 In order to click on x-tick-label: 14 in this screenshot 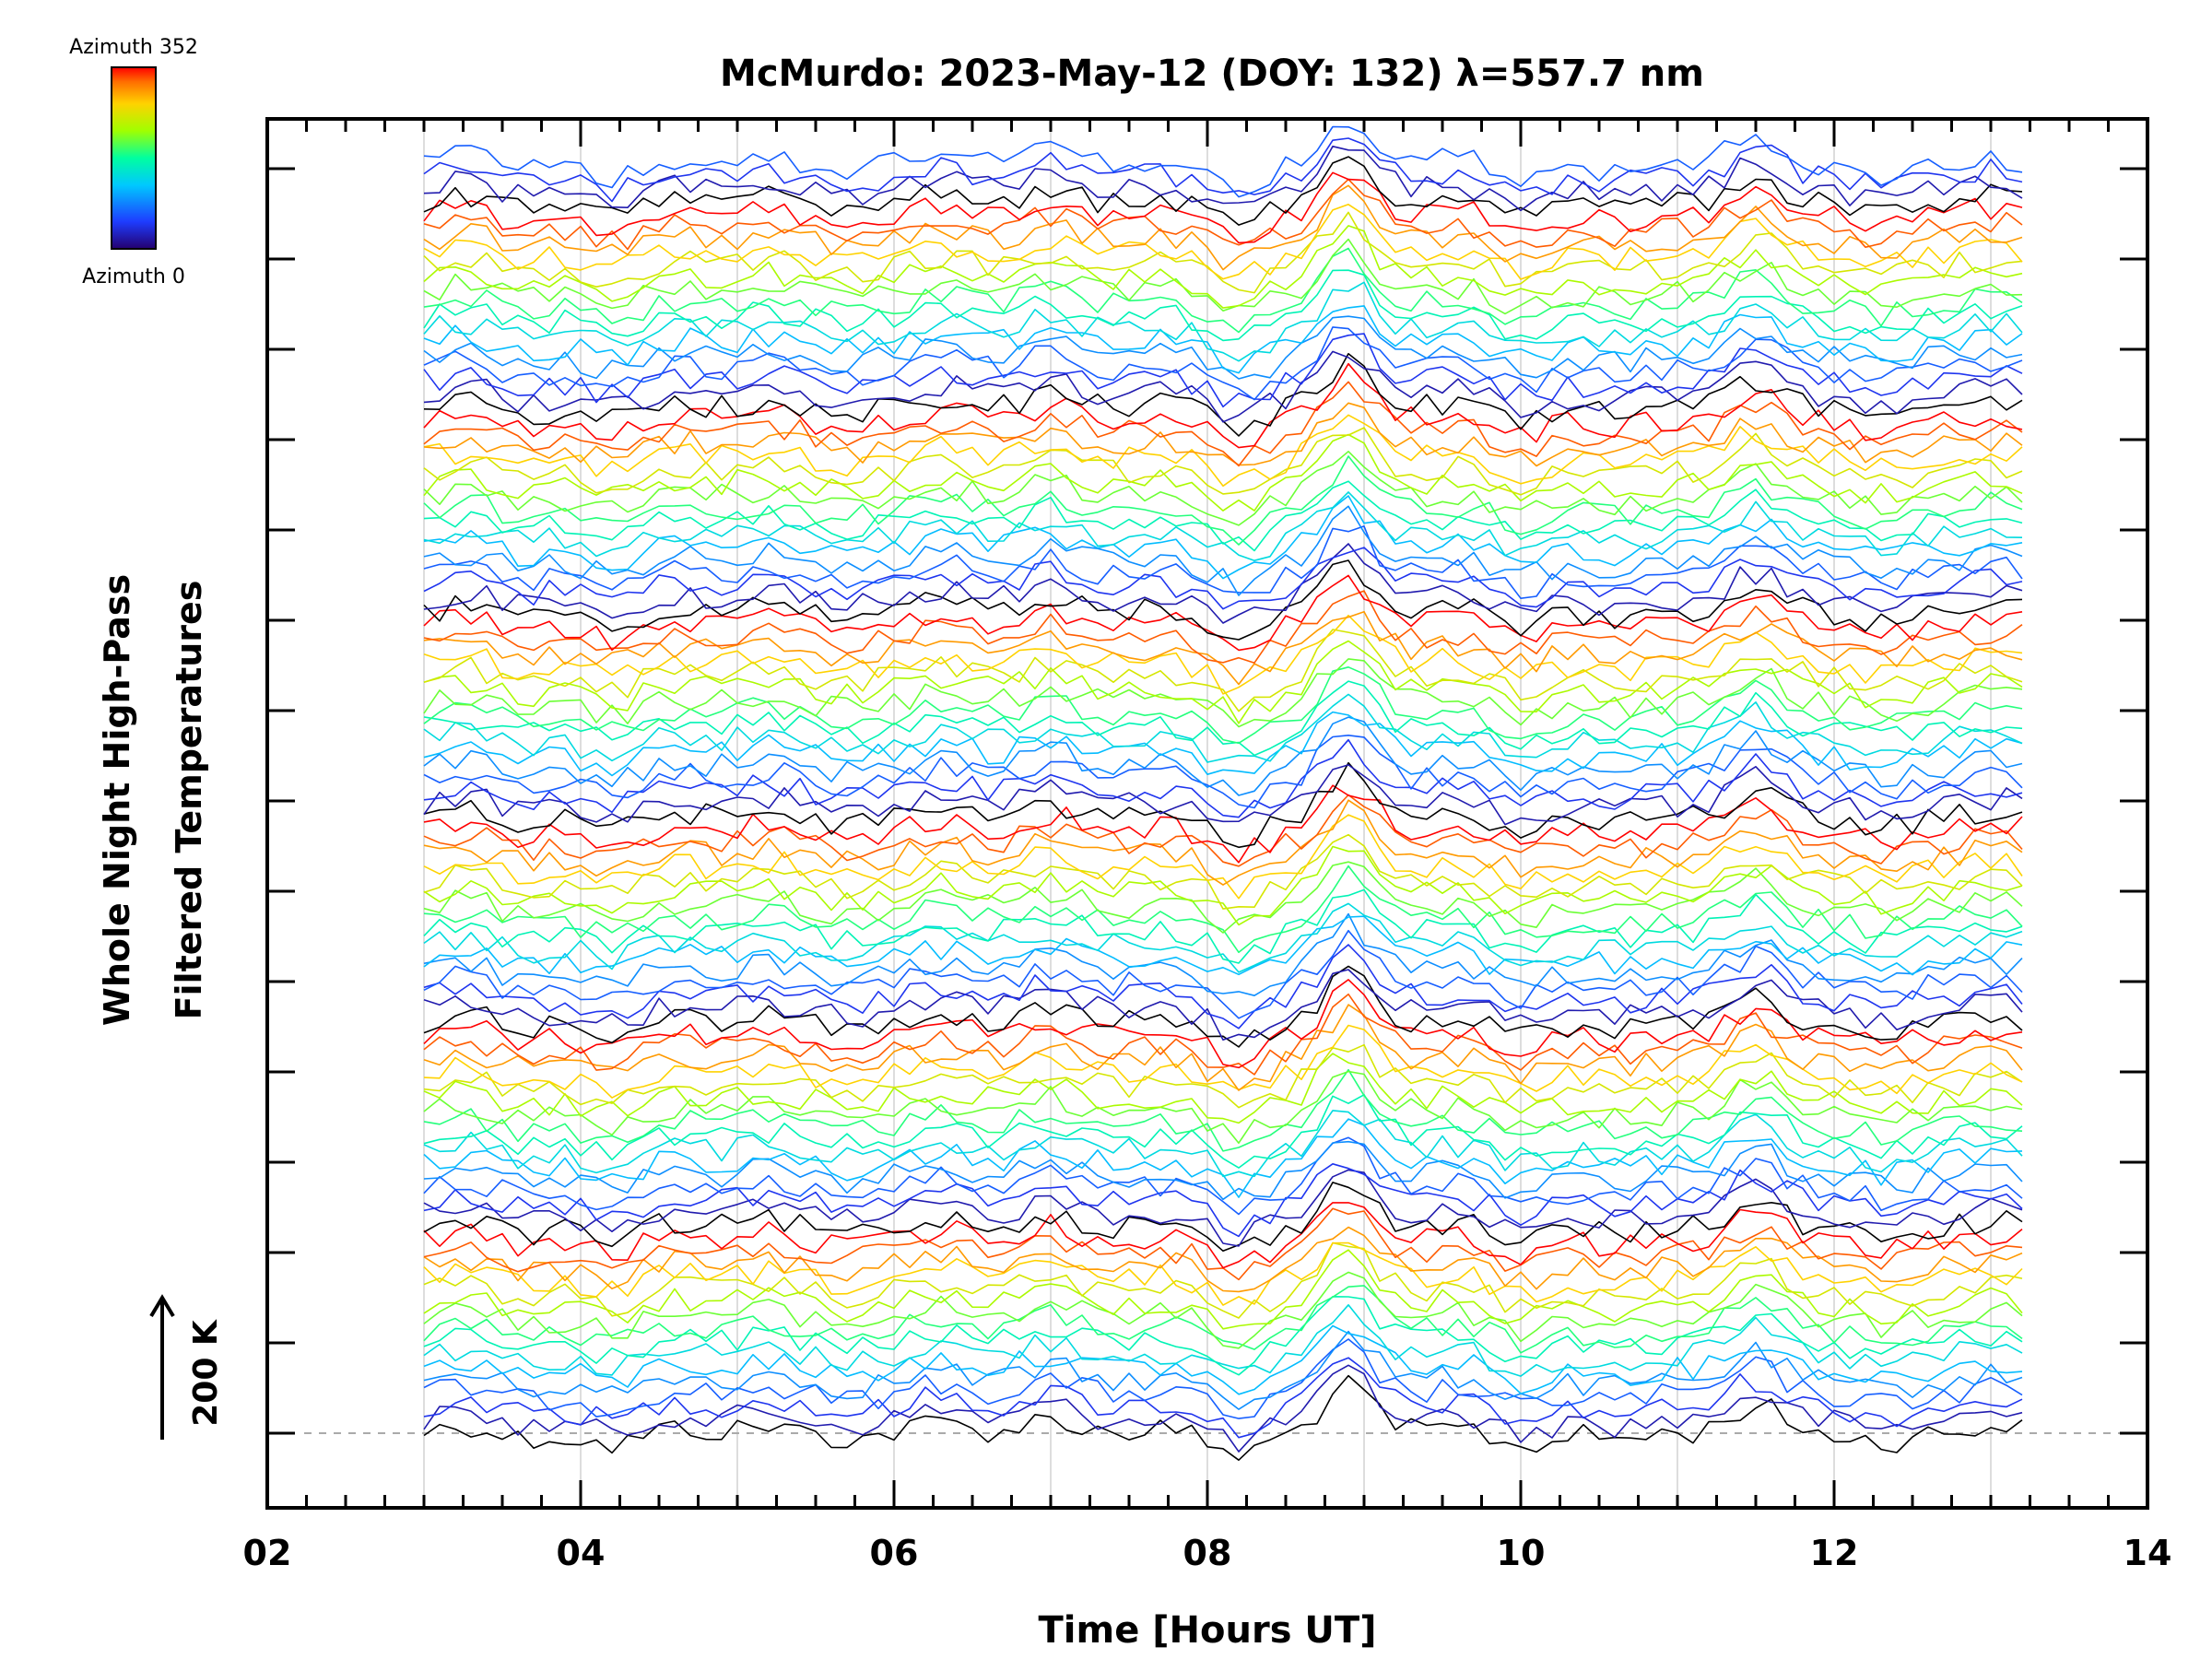, I will do `click(2148, 1553)`.